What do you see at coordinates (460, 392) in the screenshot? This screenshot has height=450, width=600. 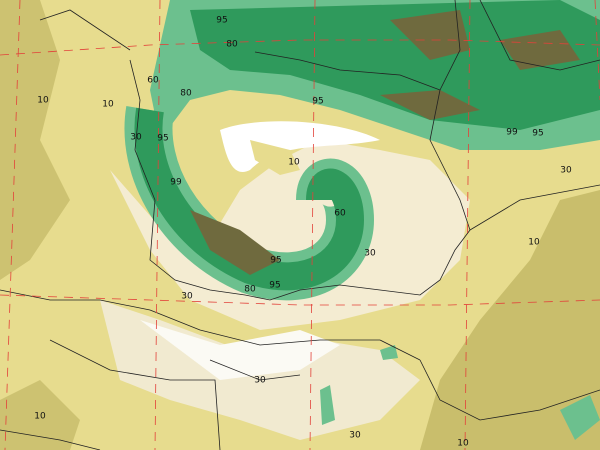 I see `humid-spot` at bounding box center [460, 392].